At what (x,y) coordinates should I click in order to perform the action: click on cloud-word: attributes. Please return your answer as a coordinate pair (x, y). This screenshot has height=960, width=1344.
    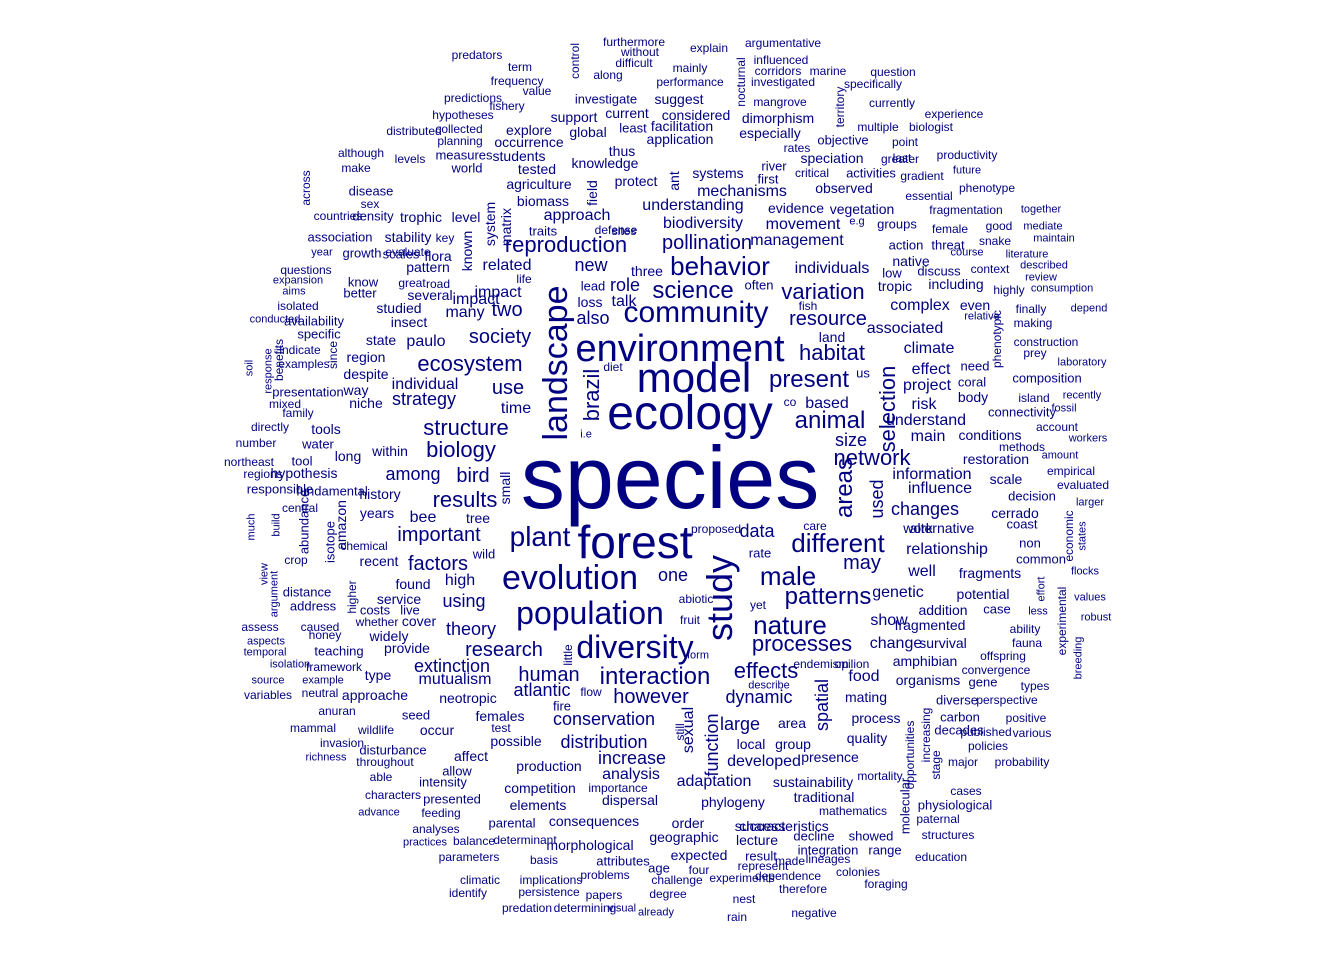
    Looking at the image, I should click on (623, 861).